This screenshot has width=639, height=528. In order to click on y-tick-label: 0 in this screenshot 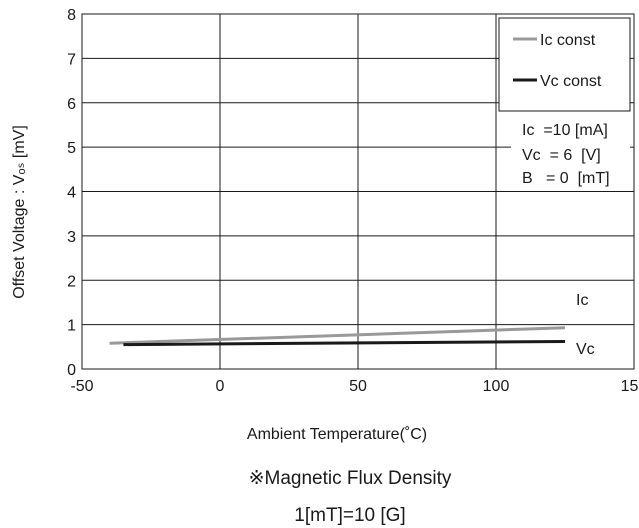, I will do `click(71, 370)`.